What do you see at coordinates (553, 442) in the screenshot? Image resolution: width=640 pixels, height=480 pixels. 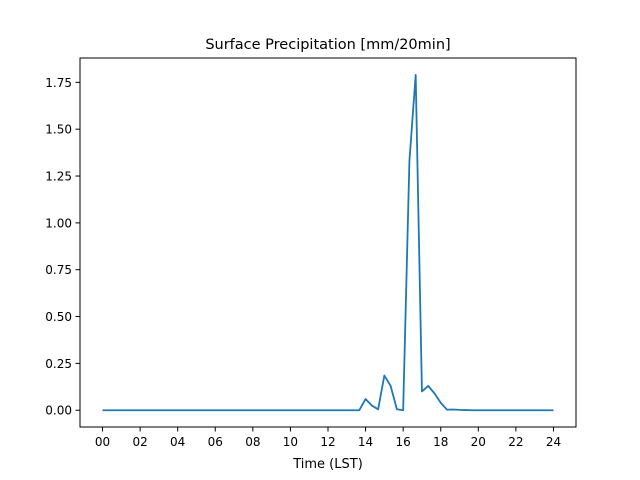 I see `x-tick-label: 24` at bounding box center [553, 442].